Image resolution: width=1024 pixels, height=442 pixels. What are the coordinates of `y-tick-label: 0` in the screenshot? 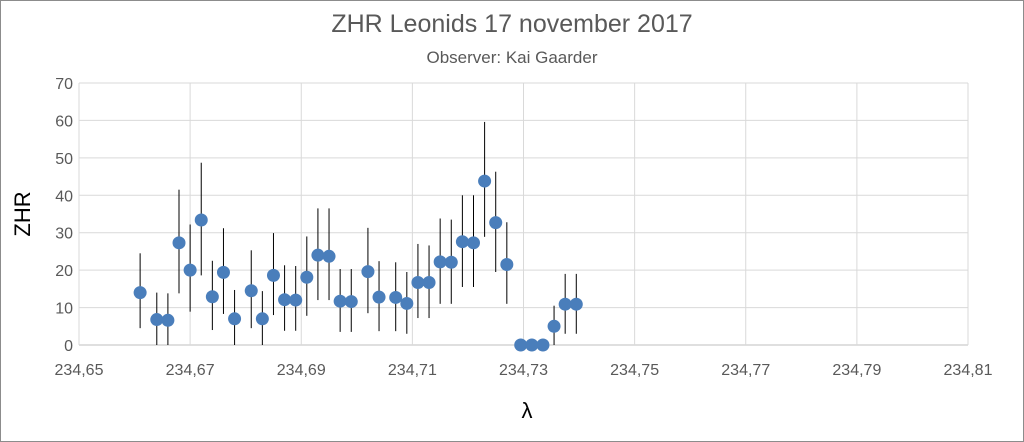 It's located at (68, 346).